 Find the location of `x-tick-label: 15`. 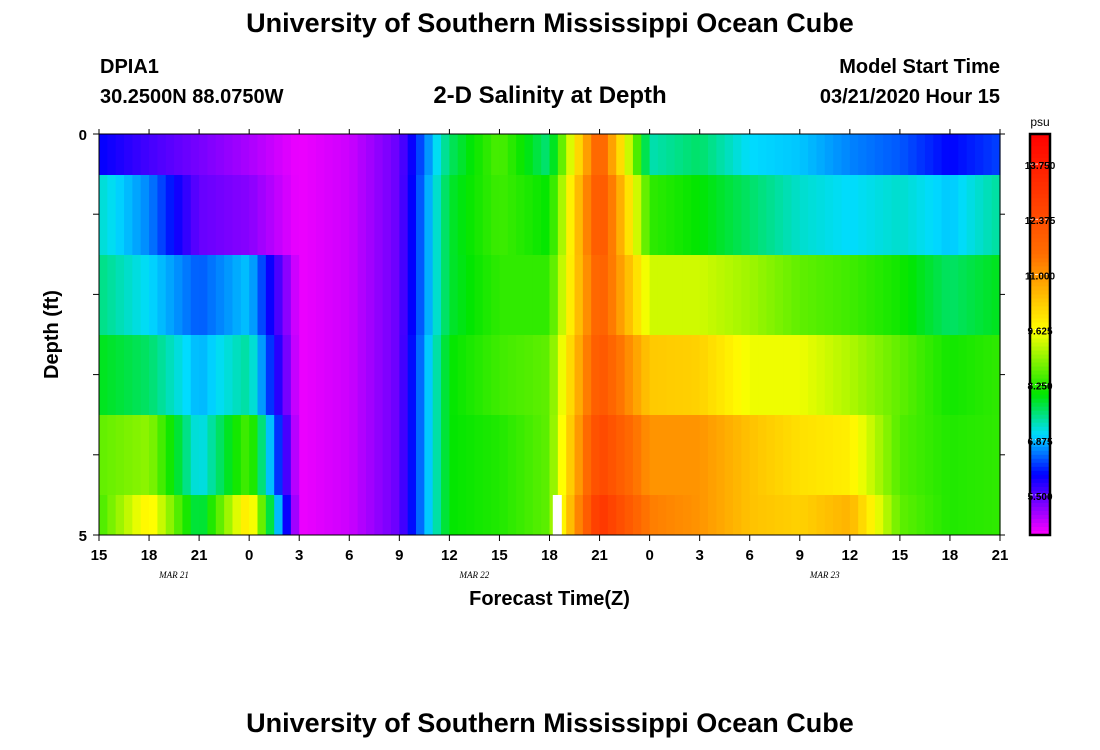

x-tick-label: 15 is located at coordinates (499, 555).